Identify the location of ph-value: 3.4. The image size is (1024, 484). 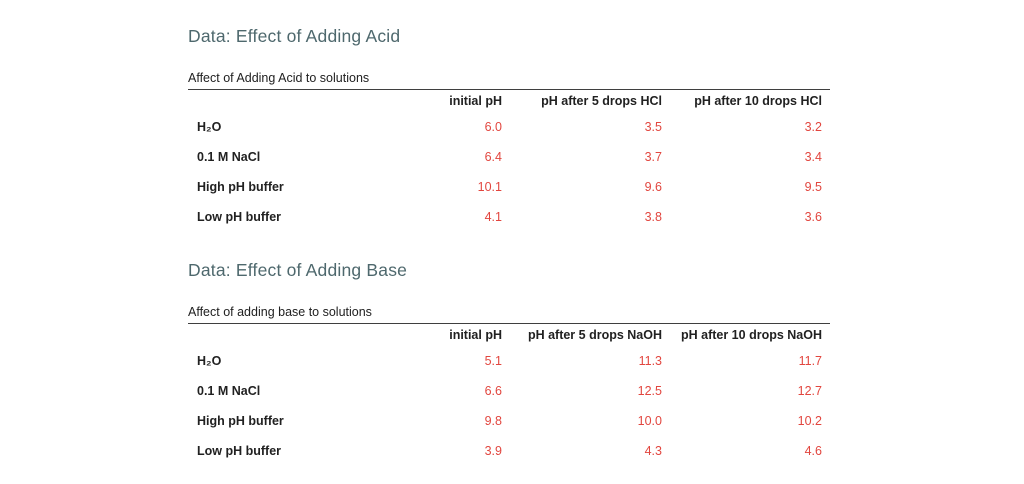
(813, 157).